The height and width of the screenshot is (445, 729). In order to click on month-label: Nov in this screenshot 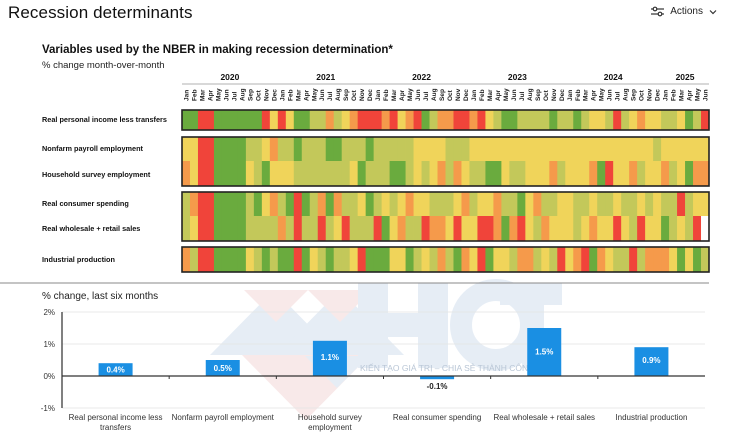, I will do `click(650, 94)`.